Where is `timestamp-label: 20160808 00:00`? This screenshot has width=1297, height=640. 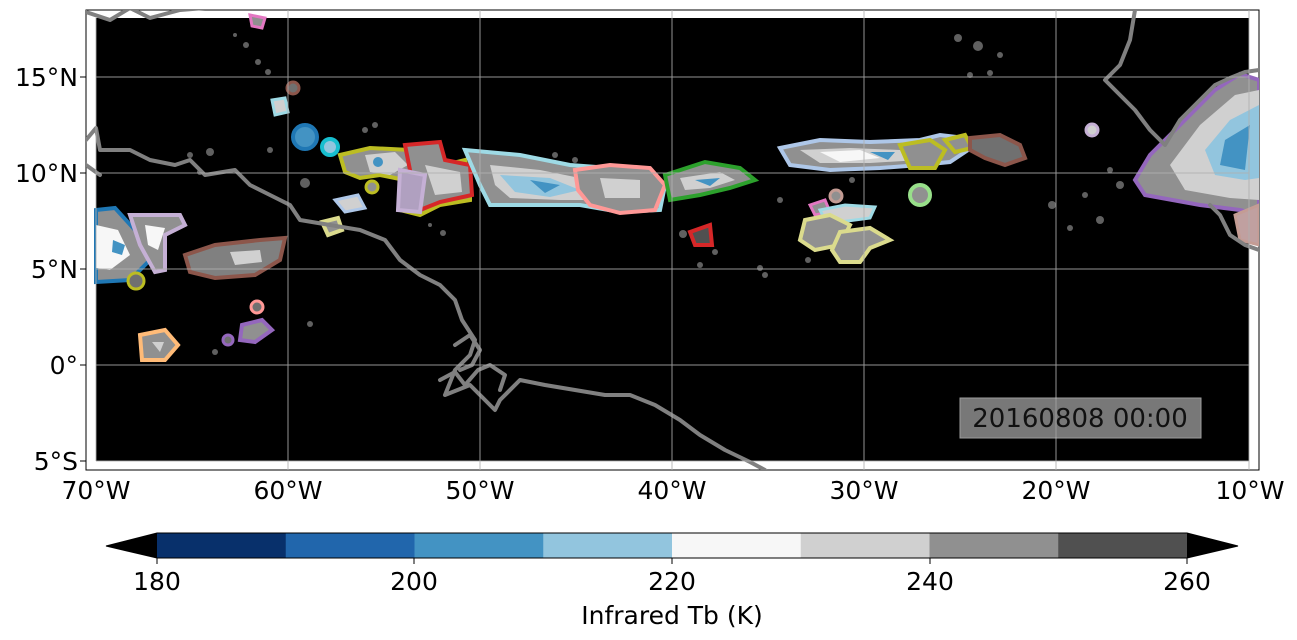 timestamp-label: 20160808 00:00 is located at coordinates (1080, 419).